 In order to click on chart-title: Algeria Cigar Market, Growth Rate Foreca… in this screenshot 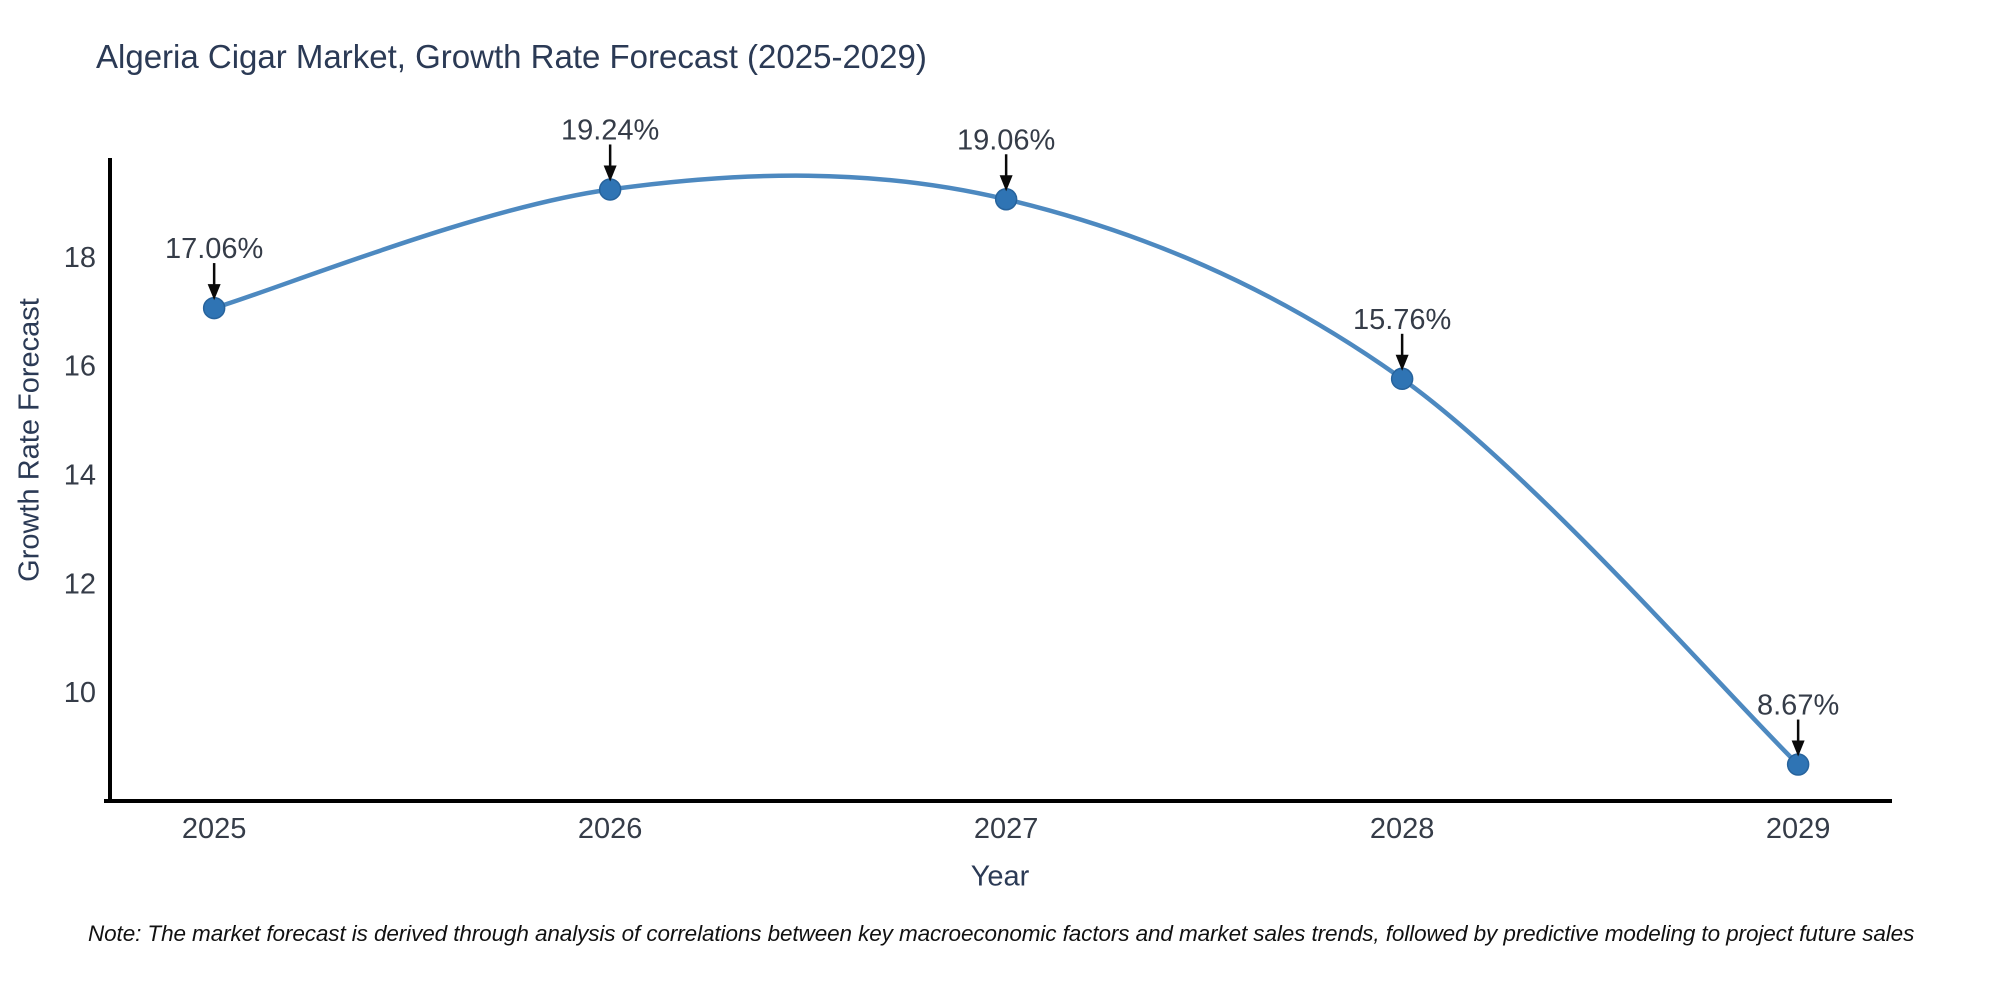, I will do `click(511, 56)`.